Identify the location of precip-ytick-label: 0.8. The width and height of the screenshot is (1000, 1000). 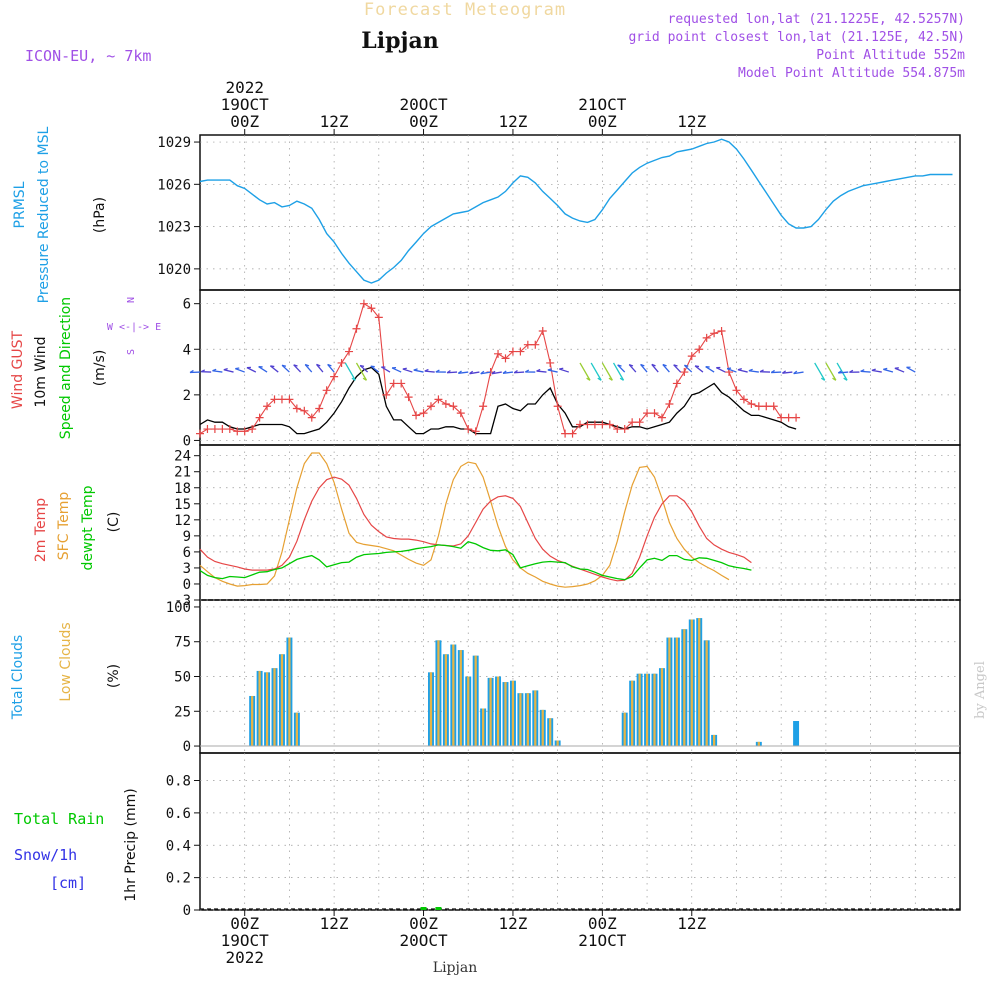
(178, 782).